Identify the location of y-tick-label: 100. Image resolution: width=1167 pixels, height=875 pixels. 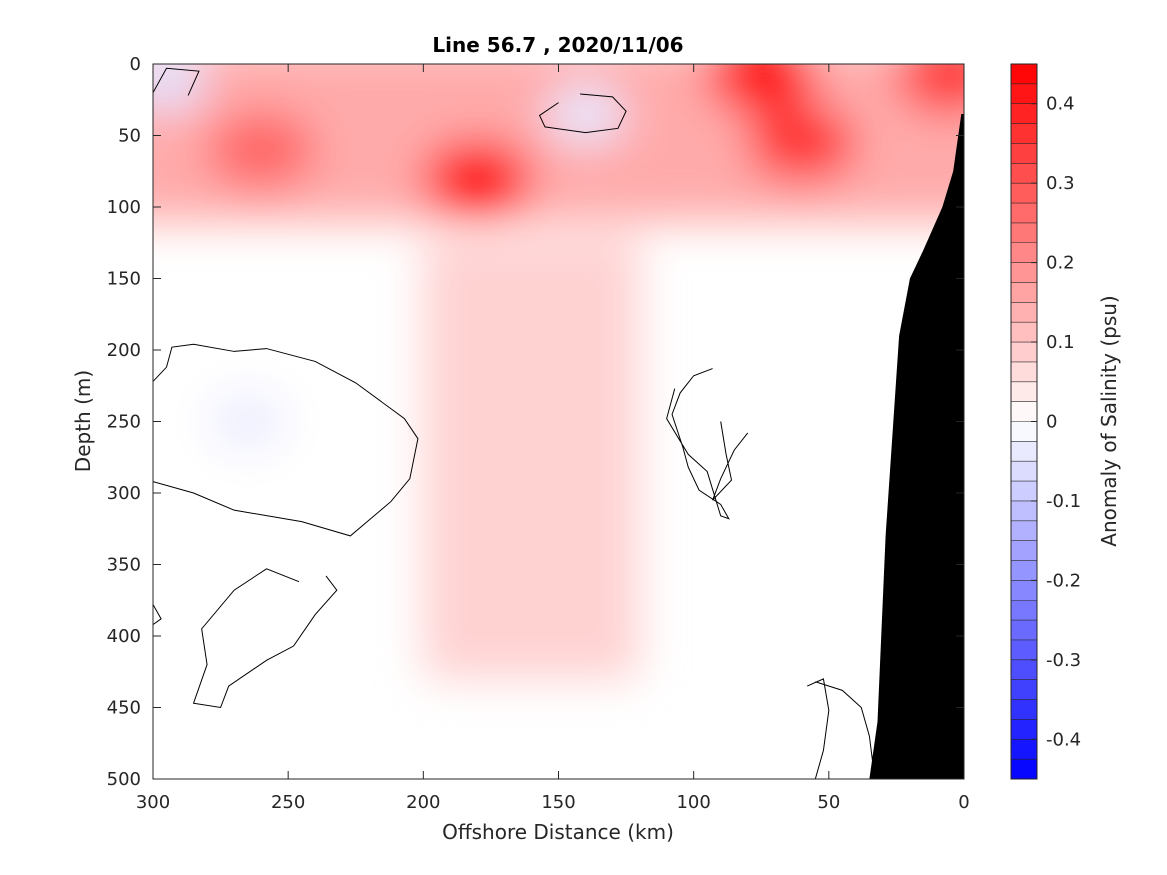
(124, 207).